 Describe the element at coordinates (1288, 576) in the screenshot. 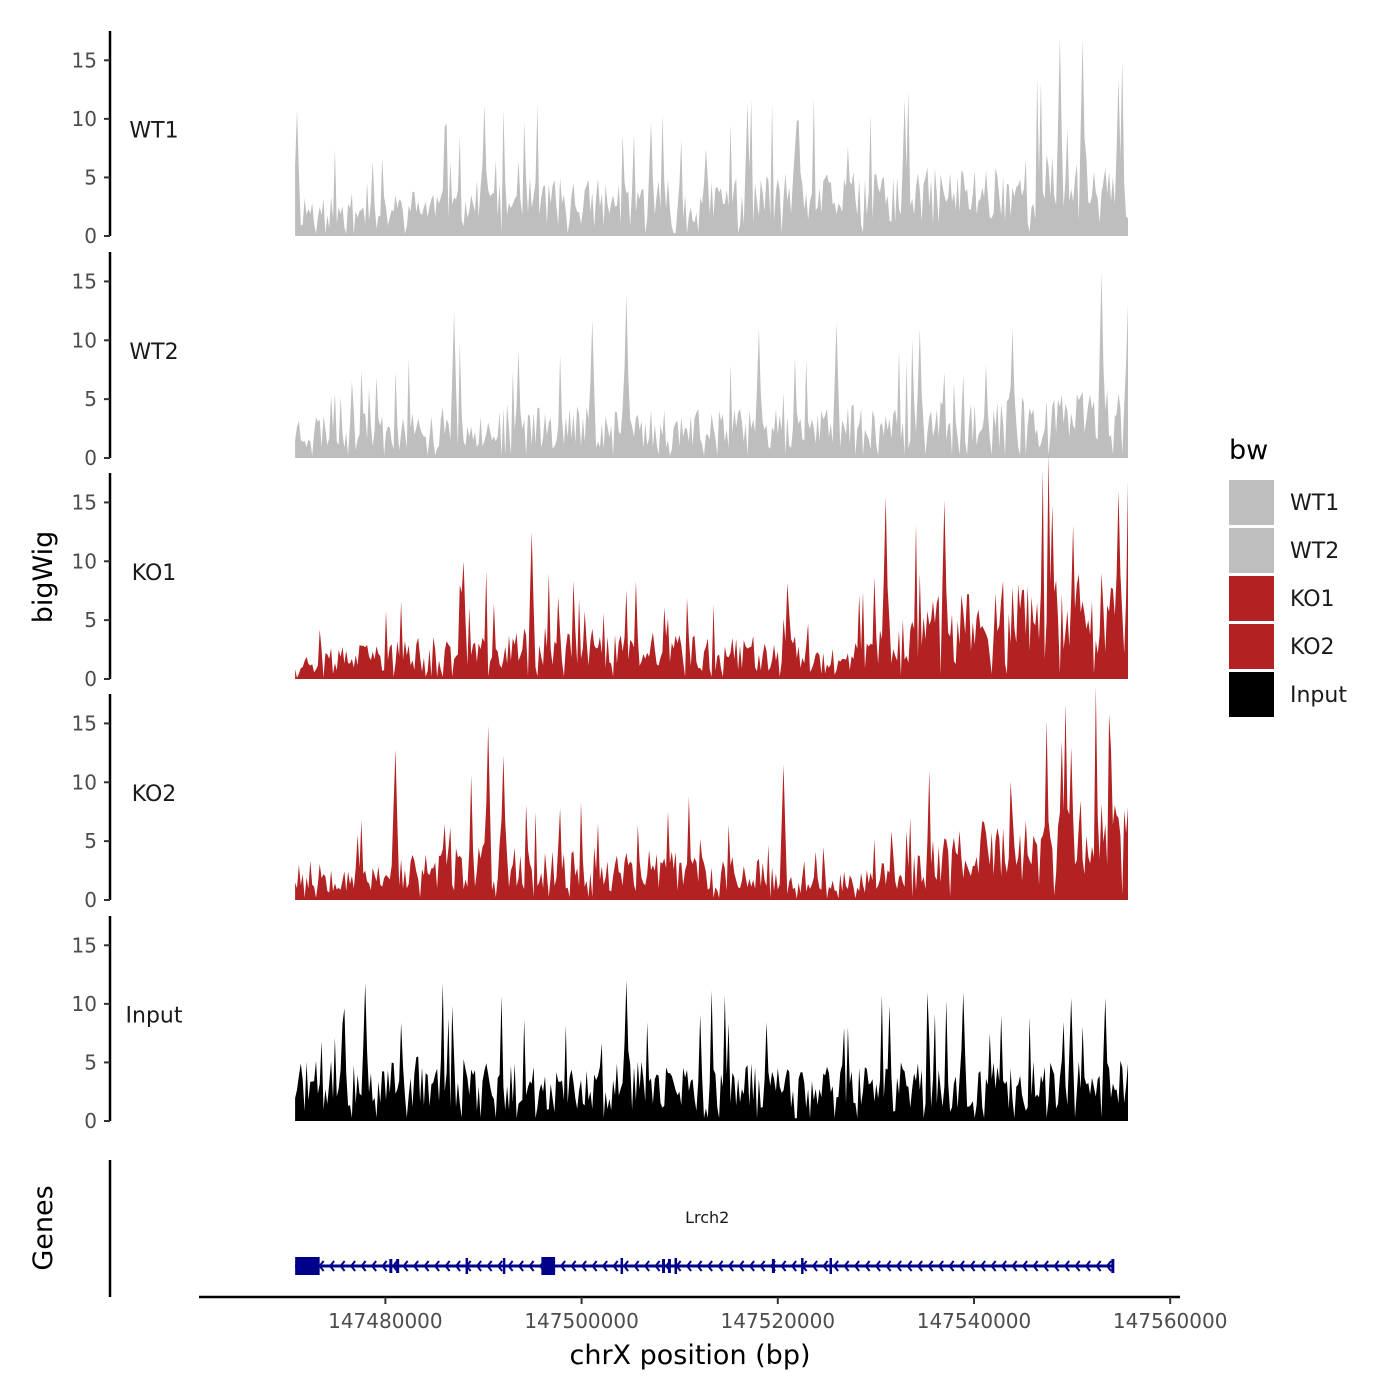

I see `legend: bw WT1 WT2 KO1 KO2 Input` at that location.